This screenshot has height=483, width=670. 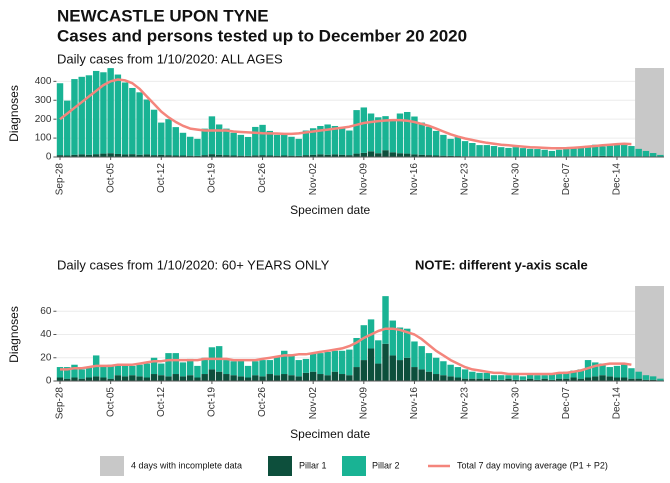 I want to click on x-tick-label: Oct-05, so click(x=110, y=178).